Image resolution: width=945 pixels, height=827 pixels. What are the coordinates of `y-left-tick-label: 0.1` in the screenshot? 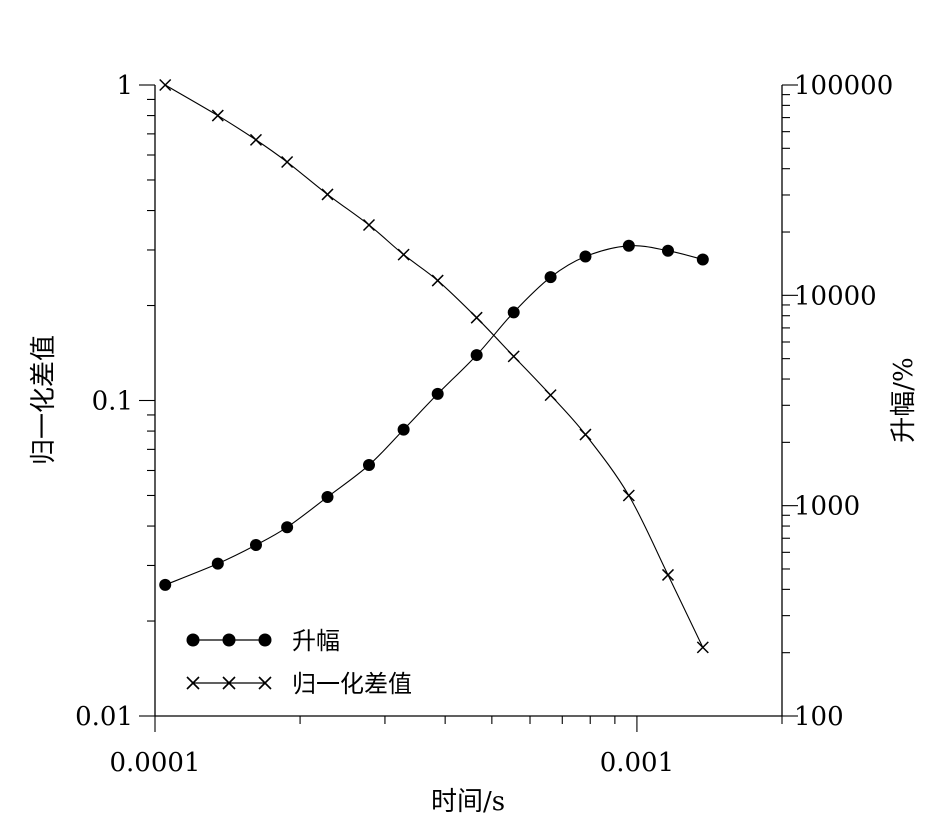 It's located at (112, 402).